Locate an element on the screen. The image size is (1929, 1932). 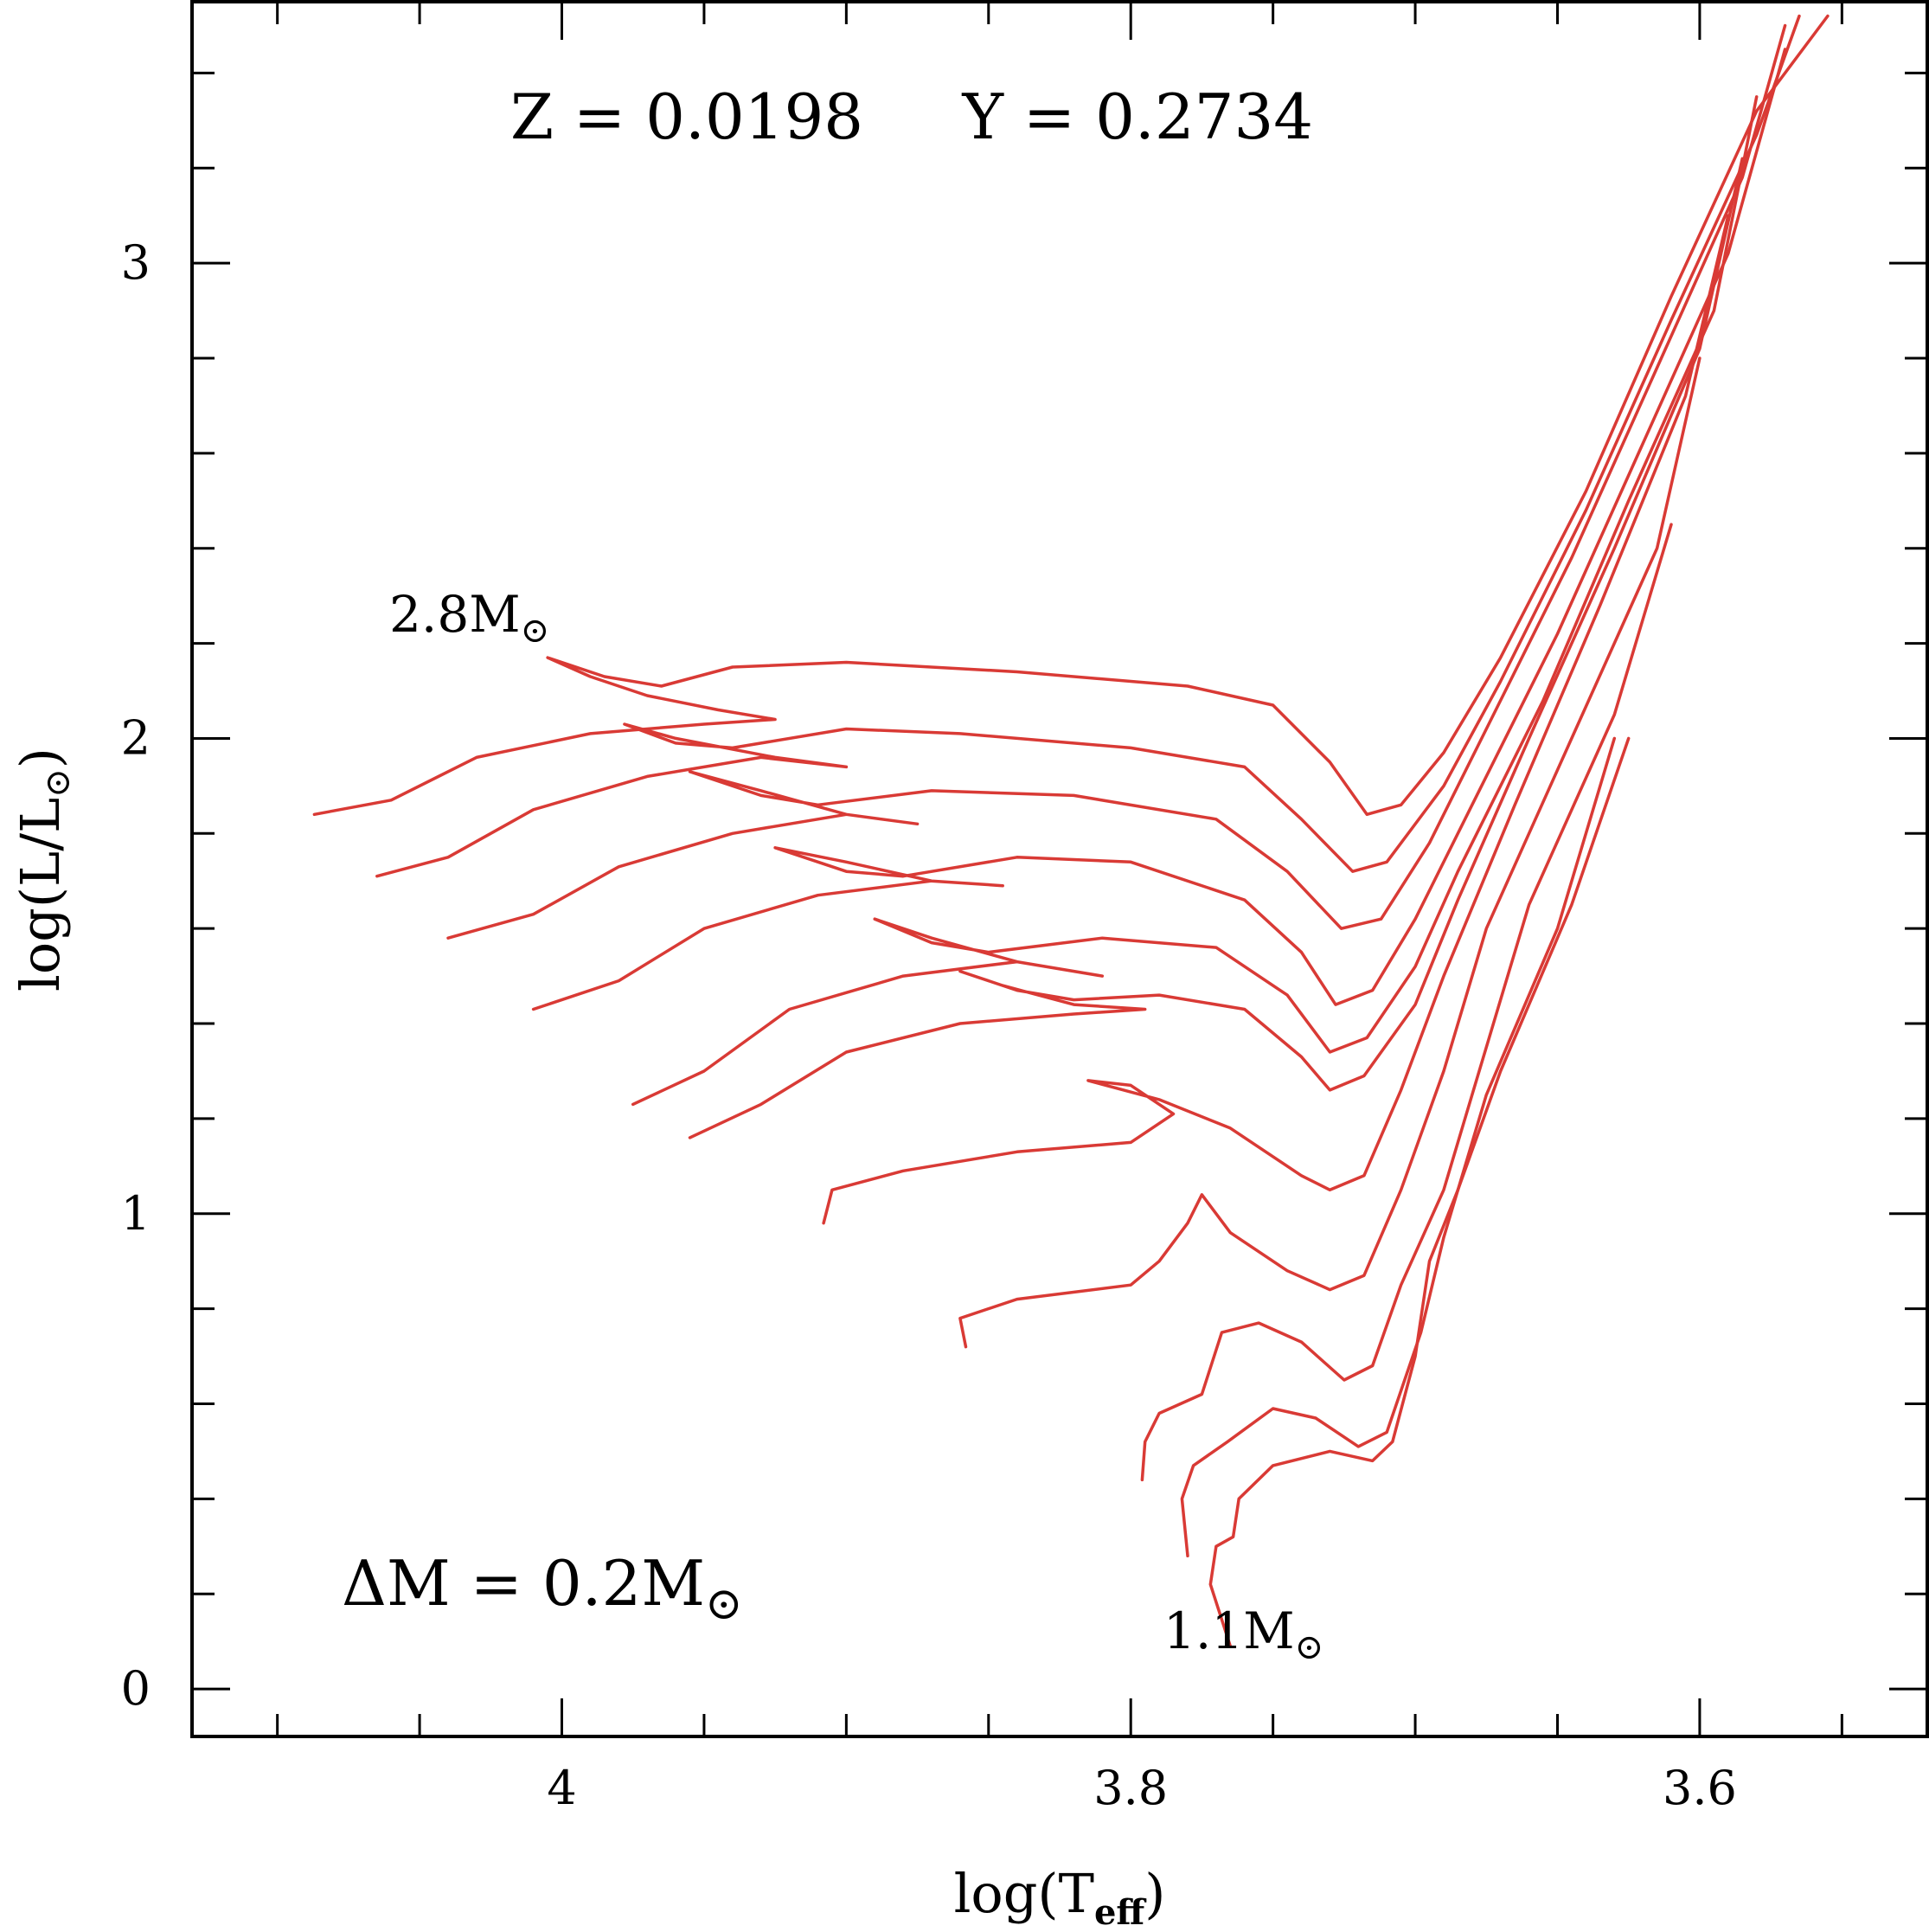
delta-mass-sun-symbol: ⊙ is located at coordinates (724, 1604).